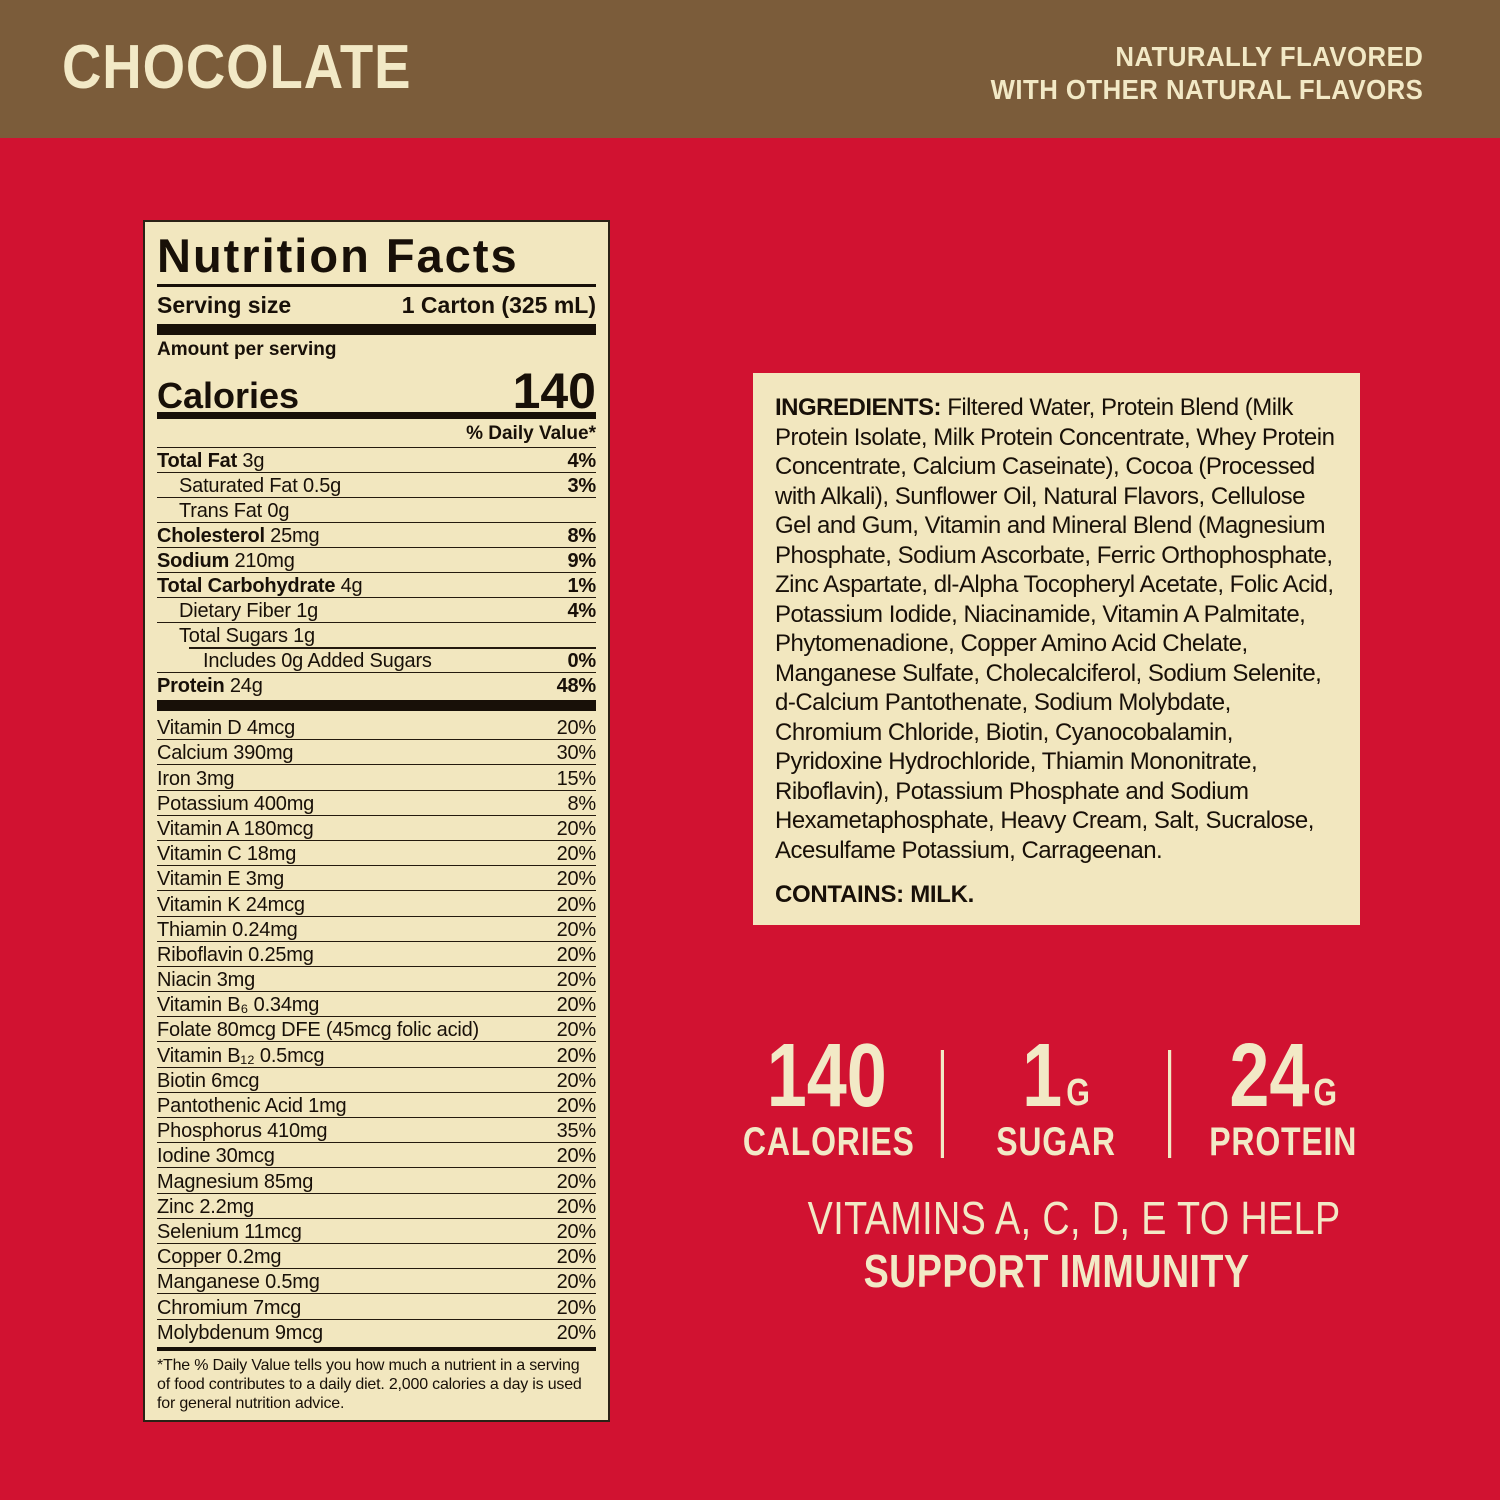  What do you see at coordinates (196, 778) in the screenshot?
I see `nutrient-name: Iron 3mg` at bounding box center [196, 778].